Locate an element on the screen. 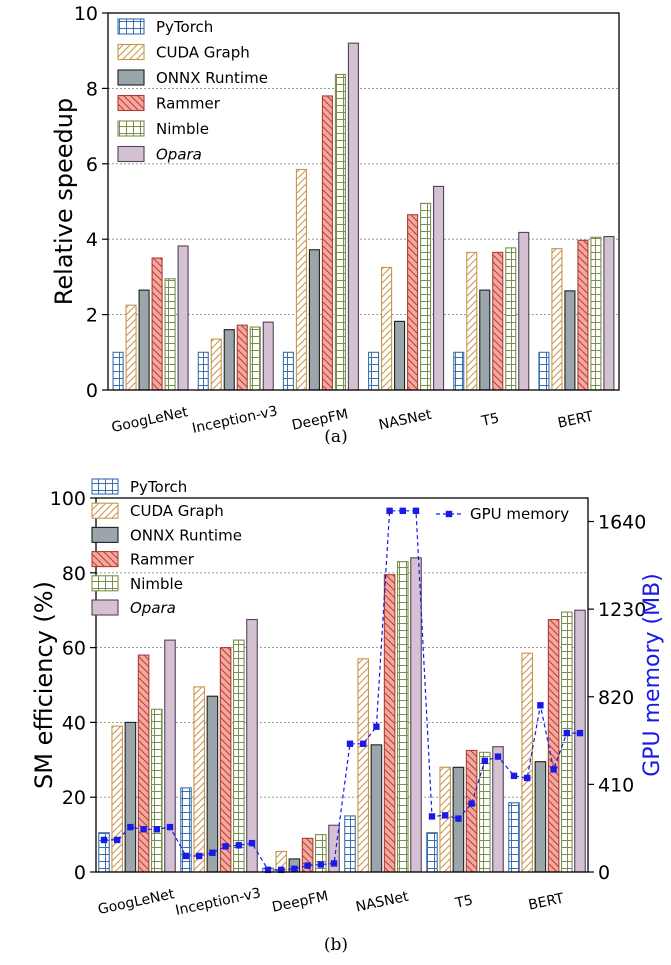 This screenshot has width=671, height=965. bar-pytorch-t5 is located at coordinates (459, 371).